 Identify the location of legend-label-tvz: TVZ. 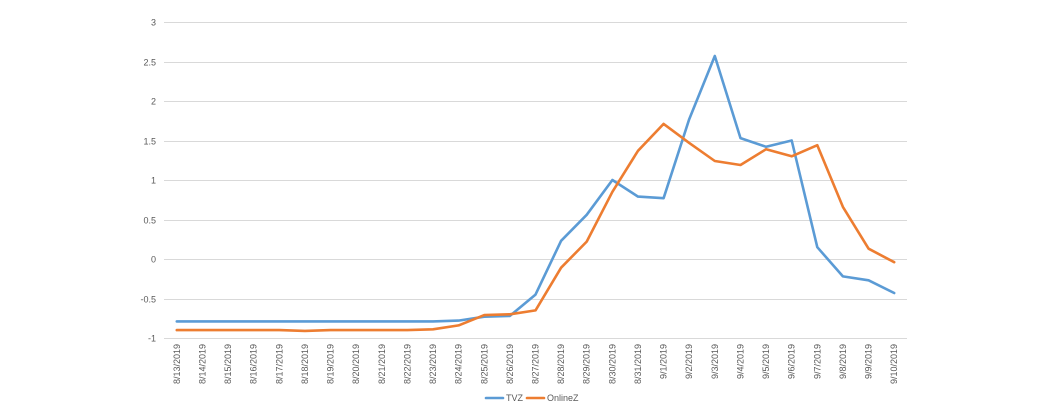
(515, 398).